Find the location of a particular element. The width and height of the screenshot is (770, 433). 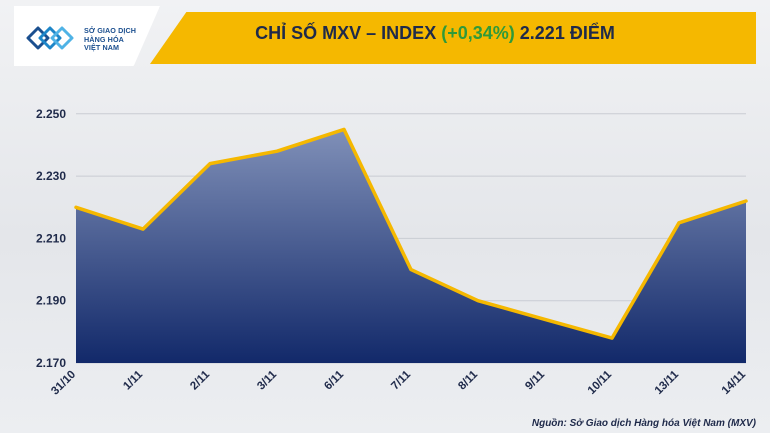

title-banner is located at coordinates (453, 38).